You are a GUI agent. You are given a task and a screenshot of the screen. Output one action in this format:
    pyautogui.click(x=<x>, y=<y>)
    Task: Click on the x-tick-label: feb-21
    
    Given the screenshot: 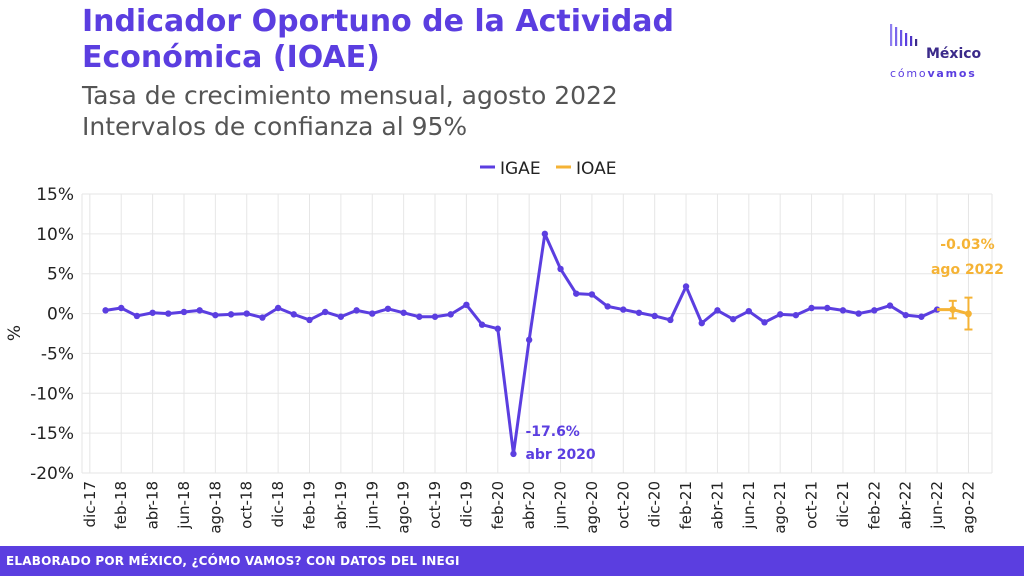 What is the action you would take?
    pyautogui.click(x=686, y=505)
    